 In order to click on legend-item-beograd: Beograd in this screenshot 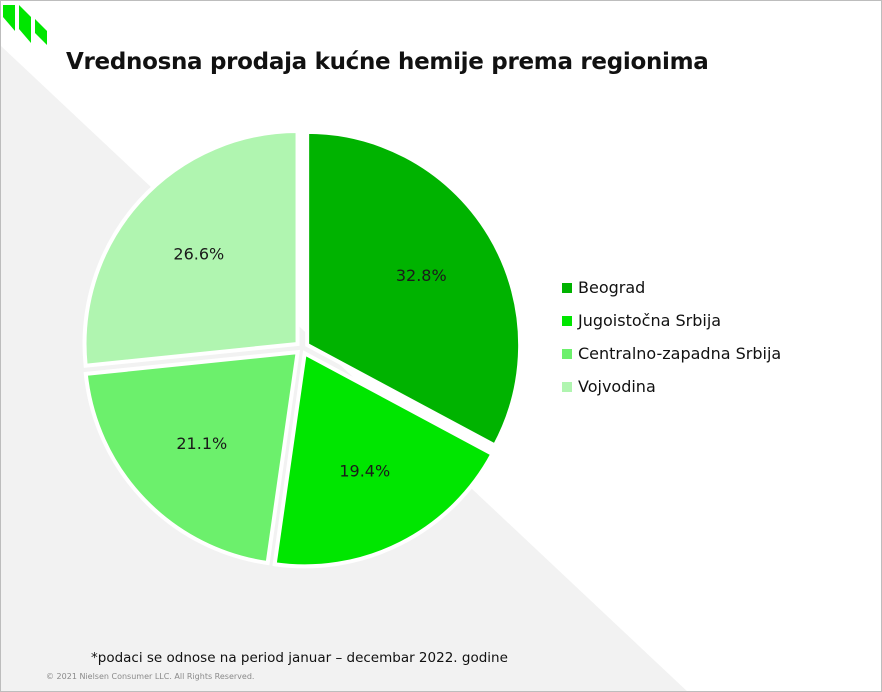, I will do `click(671, 287)`.